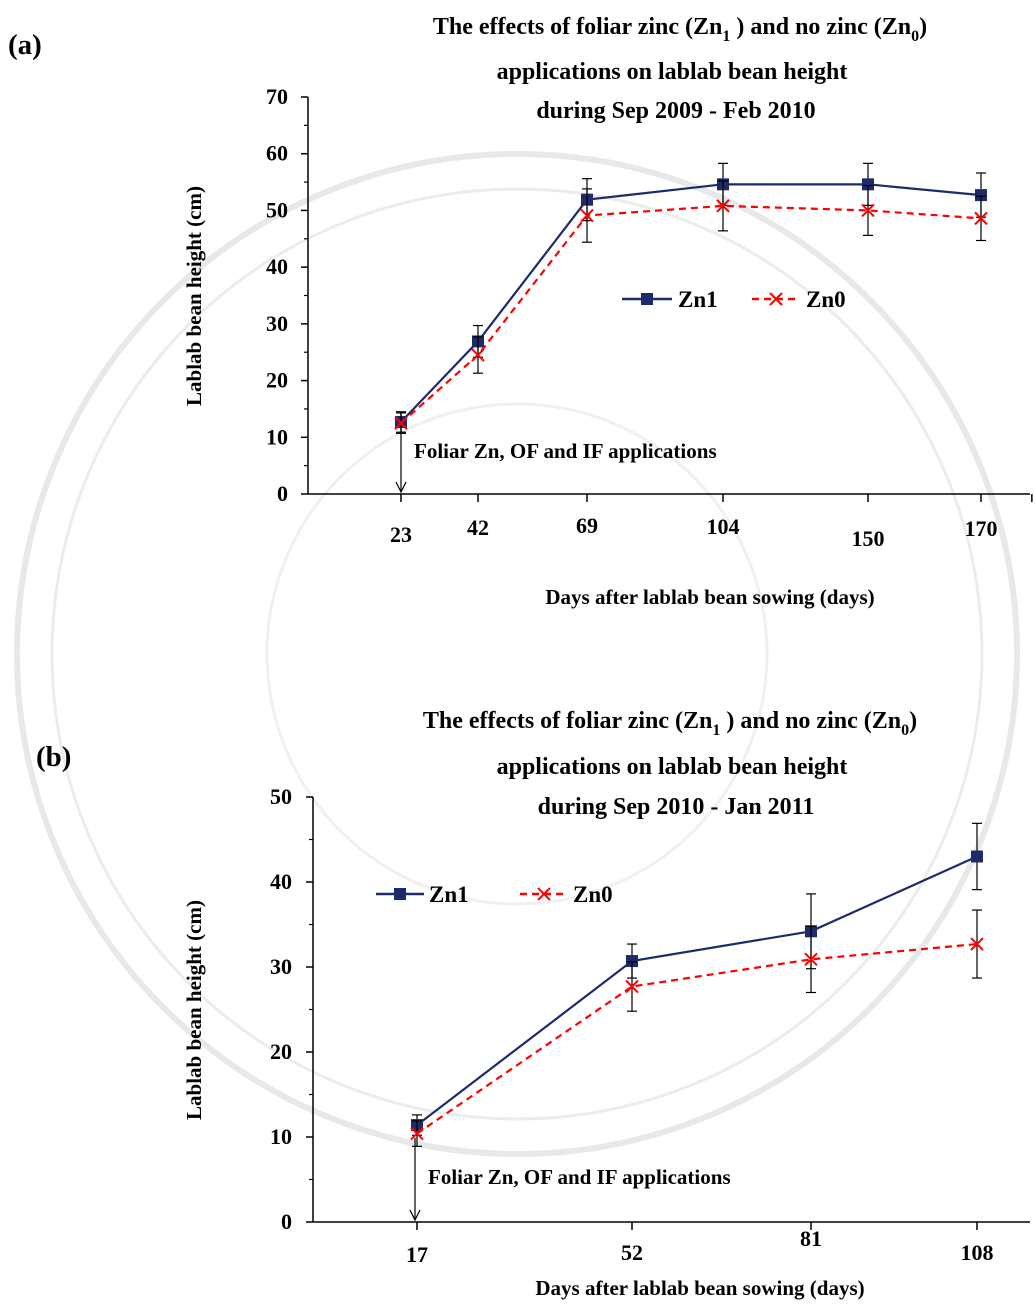 The width and height of the screenshot is (1035, 1307). Describe the element at coordinates (709, 597) in the screenshot. I see `chart-a-x-axis-label: Days after lablab bean sowing (days)` at that location.